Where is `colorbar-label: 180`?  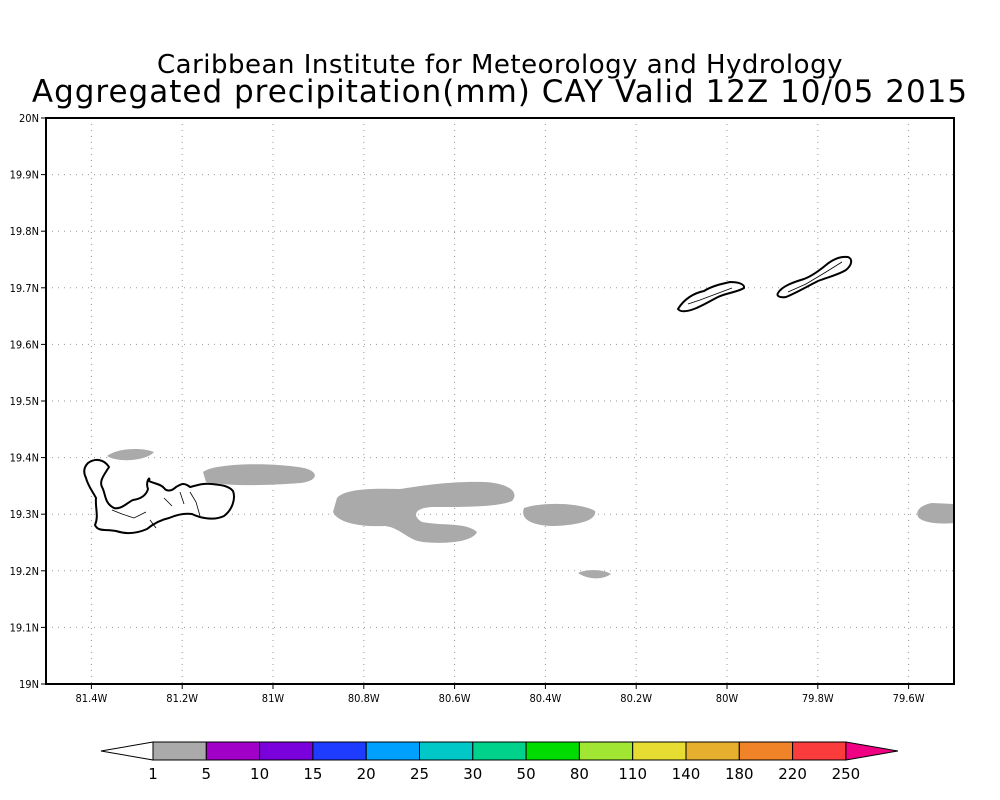
colorbar-label: 180 is located at coordinates (739, 774).